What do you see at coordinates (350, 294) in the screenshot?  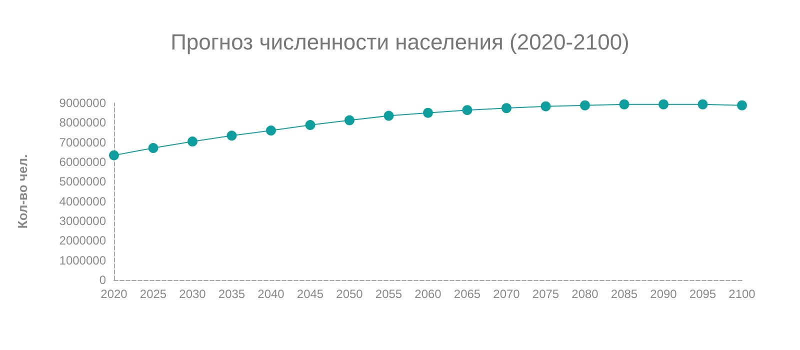 I see `x-tick-label: 2050` at bounding box center [350, 294].